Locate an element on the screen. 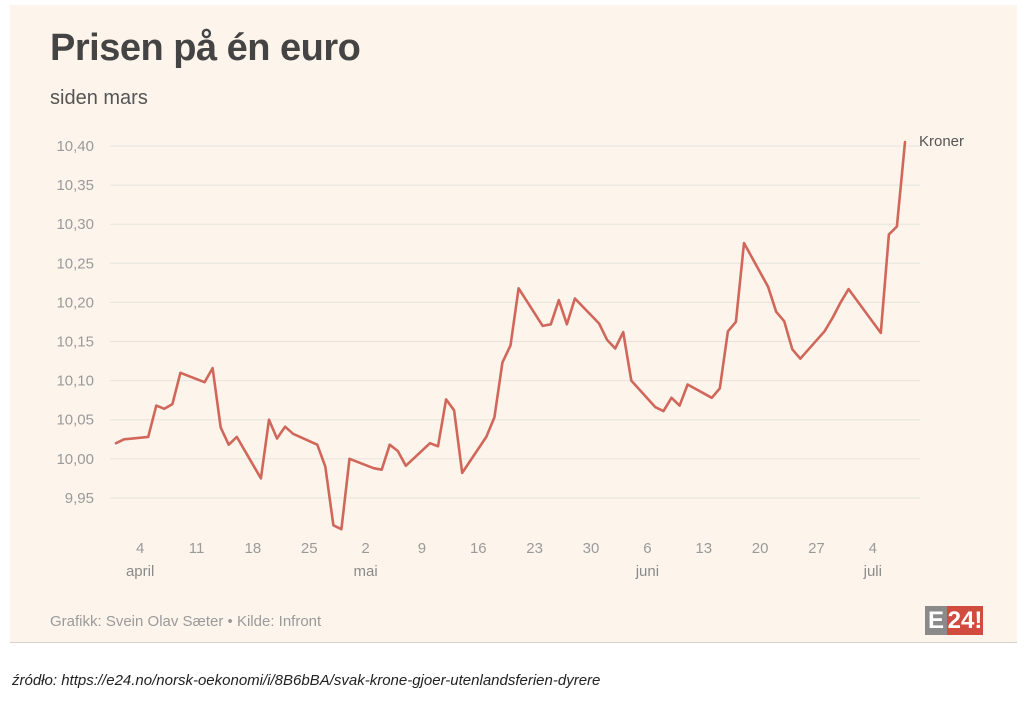 This screenshot has height=707, width=1024. x-tick-label: 13 is located at coordinates (703, 548).